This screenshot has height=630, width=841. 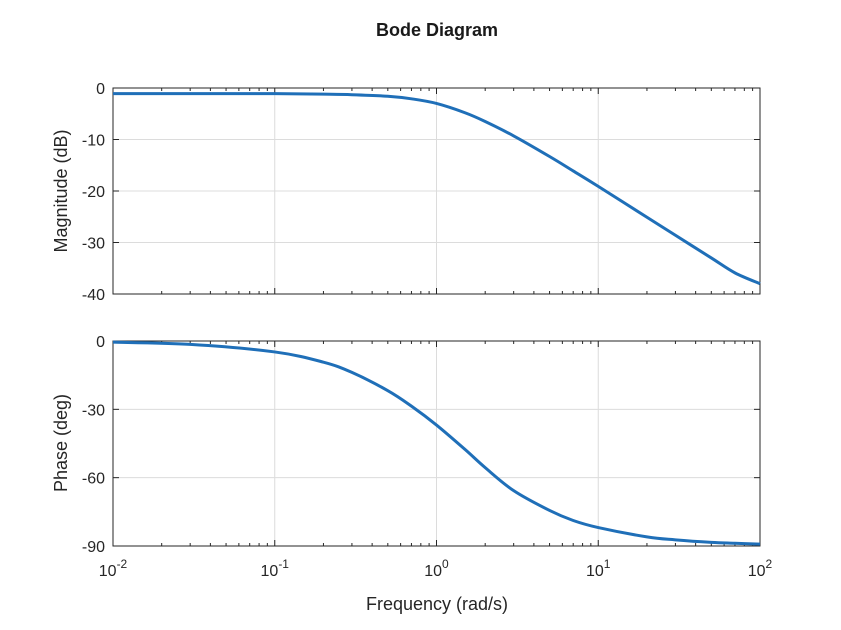 I want to click on x-tick-label-exponent: 1, so click(x=607, y=564).